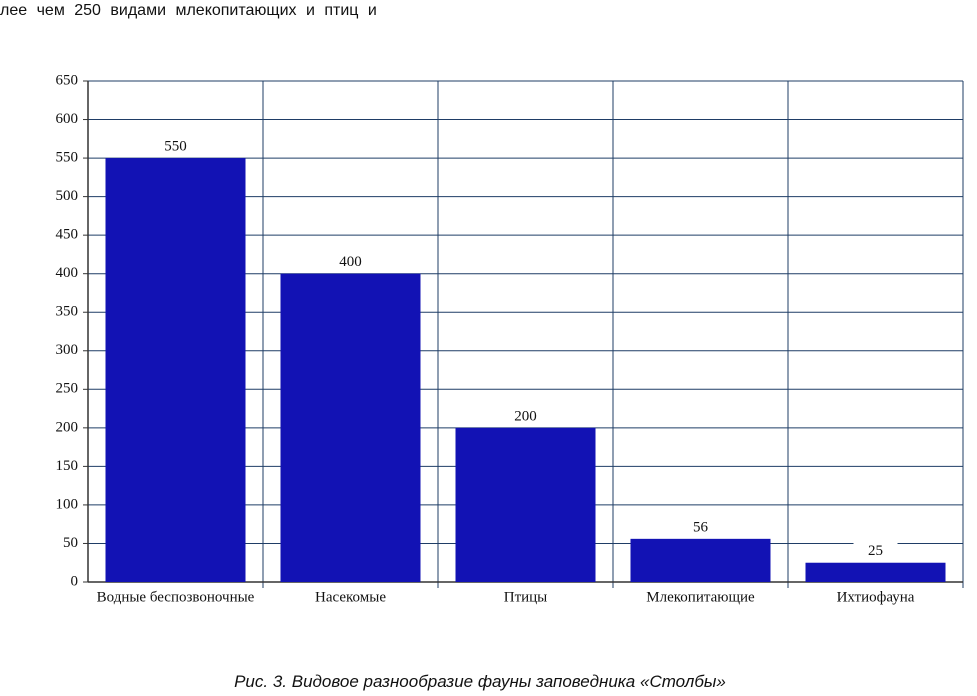 Image resolution: width=977 pixels, height=696 pixels. Describe the element at coordinates (67, 350) in the screenshot. I see `y-tick-label: 300` at that location.